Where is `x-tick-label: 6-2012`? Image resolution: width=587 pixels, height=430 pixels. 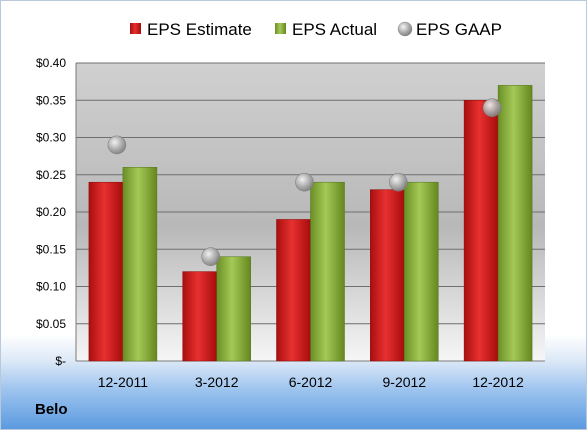 x-tick-label: 6-2012 is located at coordinates (311, 382).